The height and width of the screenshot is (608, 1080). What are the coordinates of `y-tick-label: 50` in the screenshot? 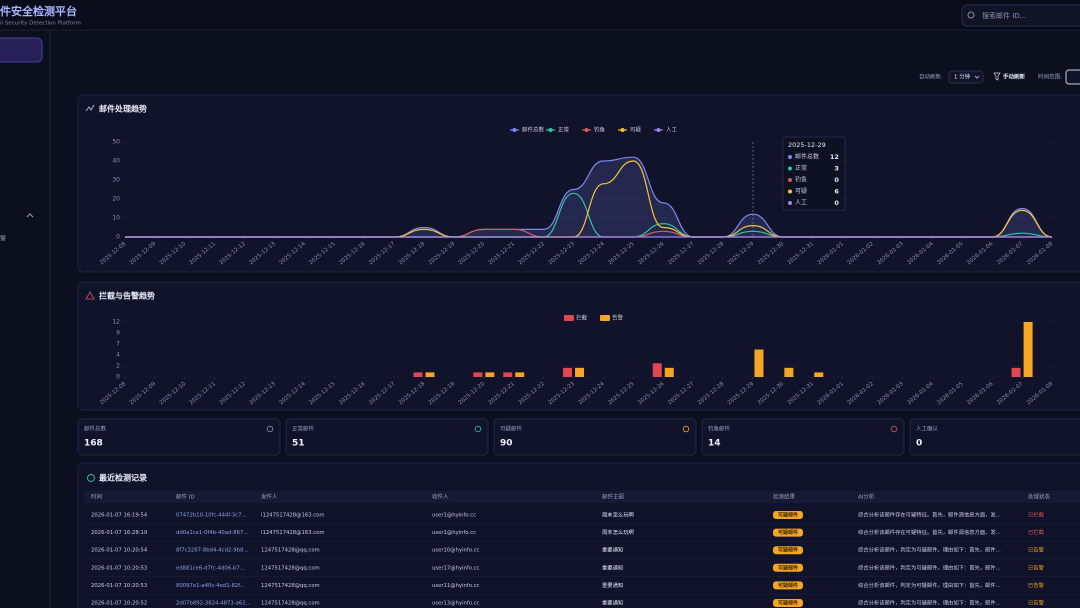 It's located at (116, 142).